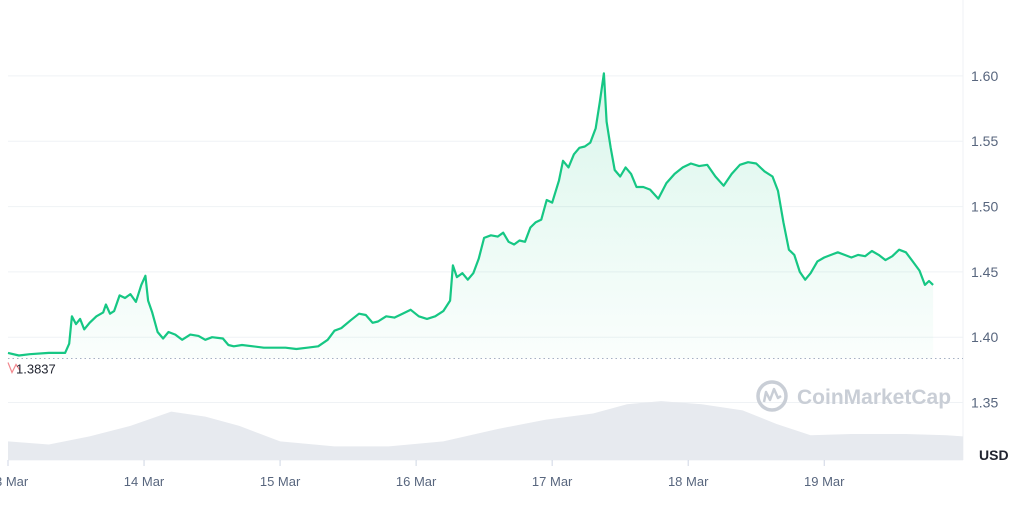 The image size is (1024, 507). I want to click on y-tick-label: 1.55, so click(984, 141).